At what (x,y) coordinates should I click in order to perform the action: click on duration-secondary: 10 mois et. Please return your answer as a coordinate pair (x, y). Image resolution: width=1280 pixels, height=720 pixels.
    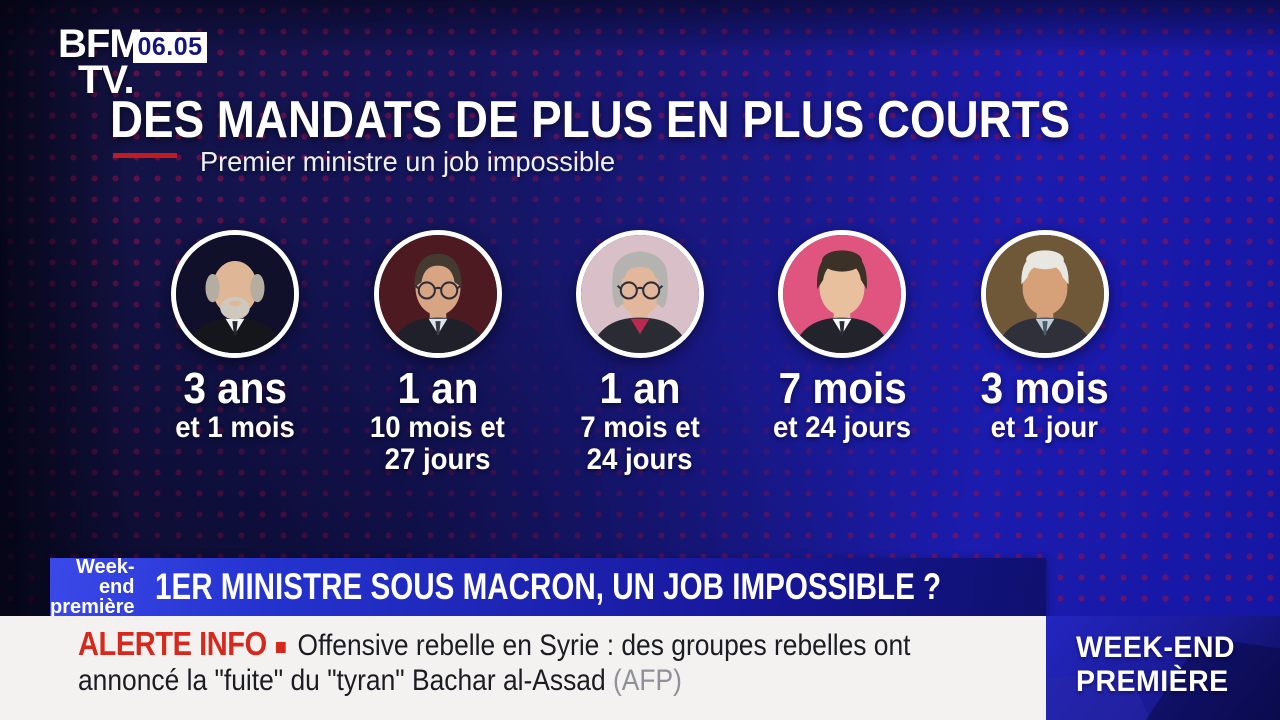
    Looking at the image, I should click on (438, 427).